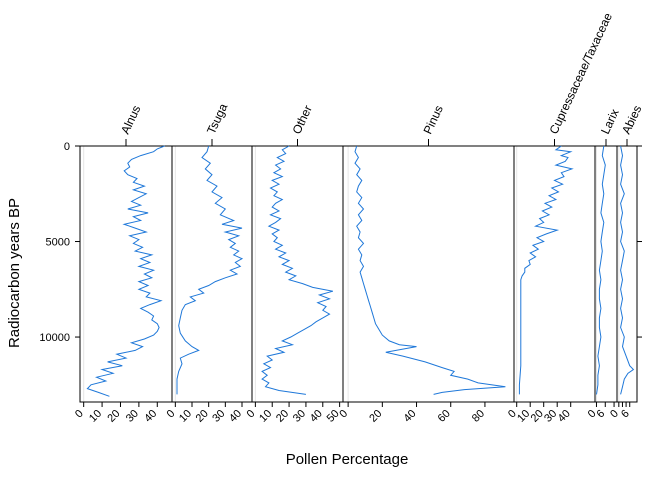 Image resolution: width=672 pixels, height=485 pixels. What do you see at coordinates (410, 416) in the screenshot?
I see `x-tick-label-pinus: 40` at bounding box center [410, 416].